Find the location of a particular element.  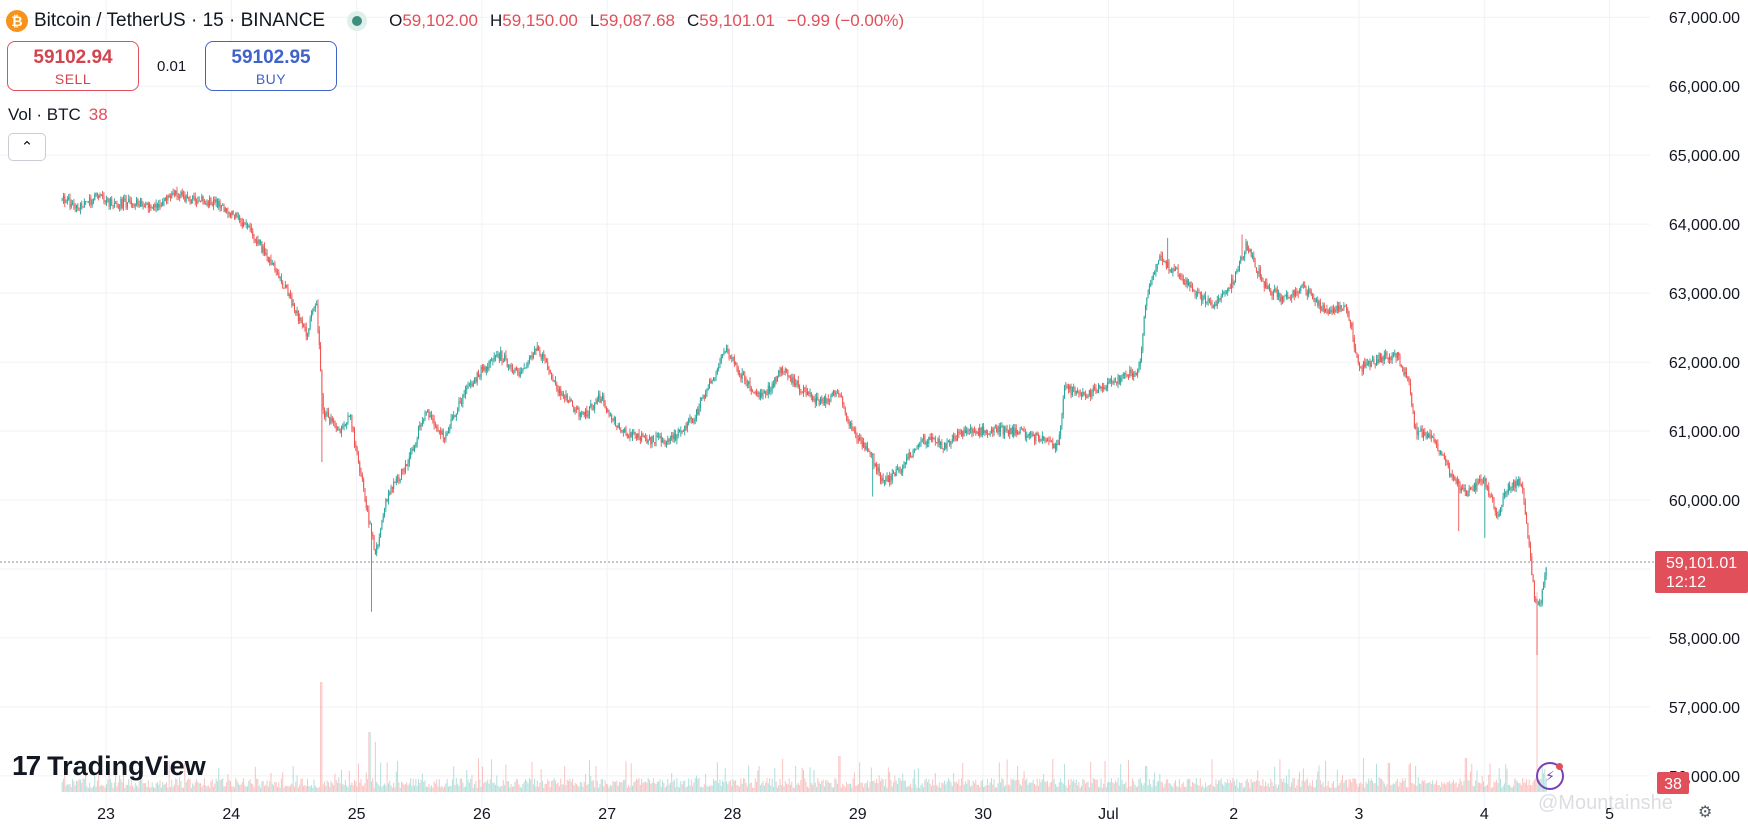

collapse-legend-button: ⌃ is located at coordinates (27, 147).